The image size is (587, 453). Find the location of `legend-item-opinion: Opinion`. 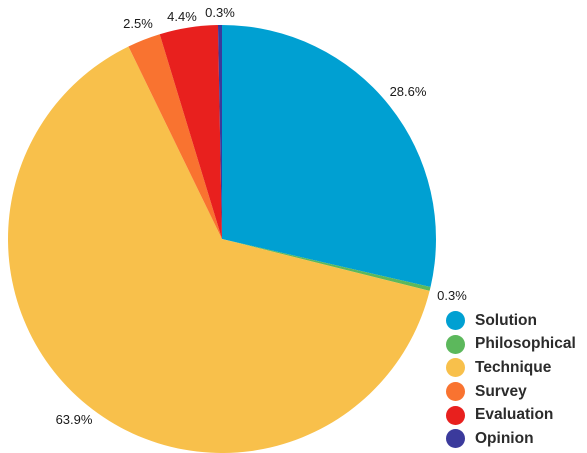

legend-item-opinion: Opinion is located at coordinates (511, 439).